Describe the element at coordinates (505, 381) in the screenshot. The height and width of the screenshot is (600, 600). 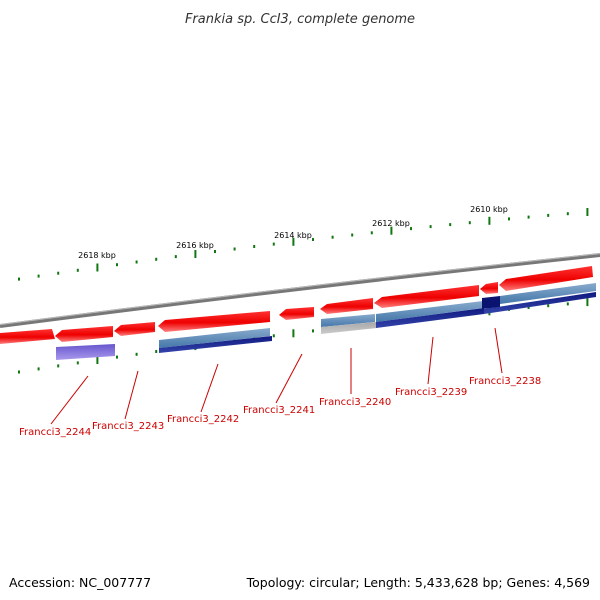
I see `gene-label-2238: Francci3_2238` at that location.